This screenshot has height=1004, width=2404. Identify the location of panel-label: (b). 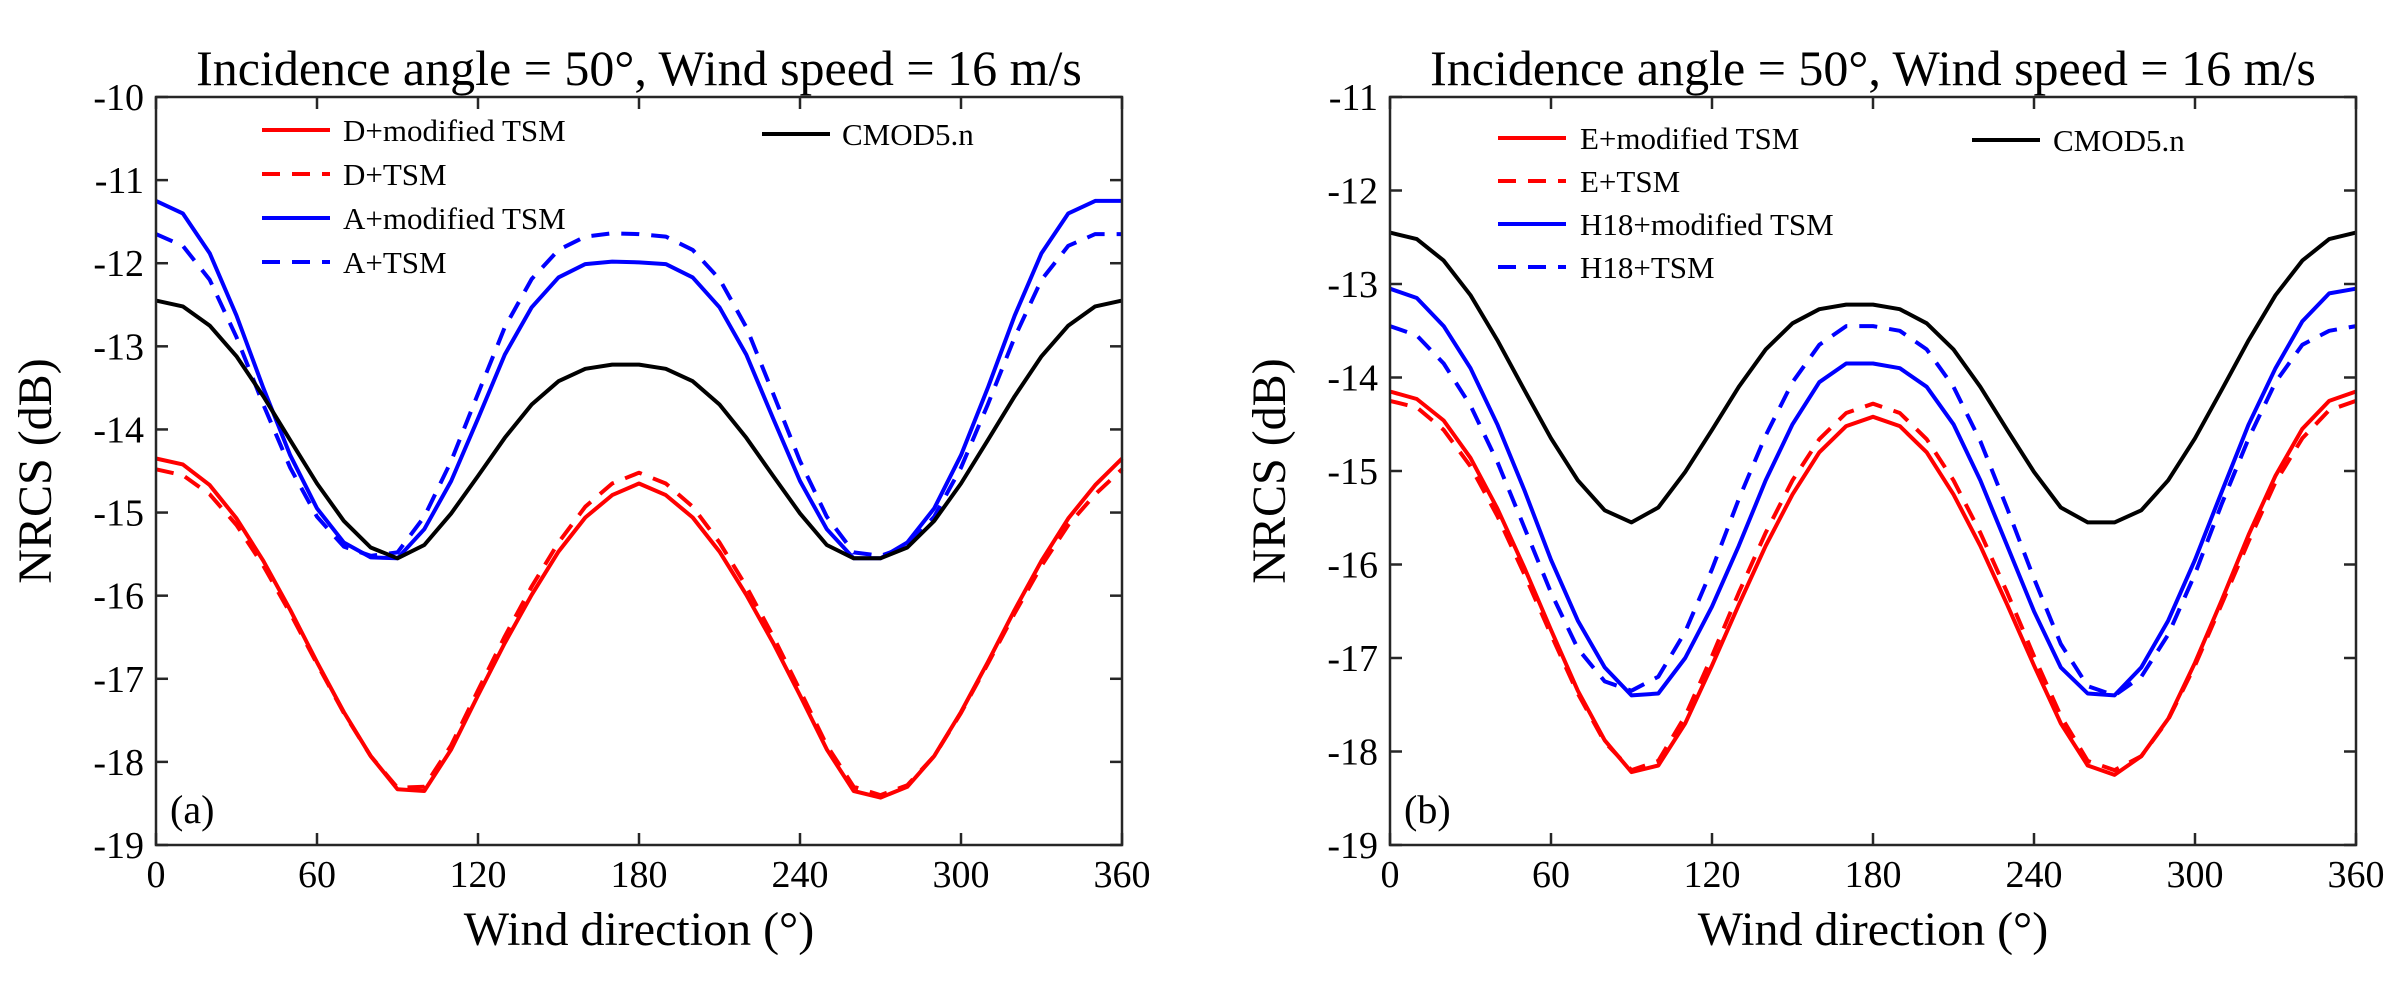
(1427, 809).